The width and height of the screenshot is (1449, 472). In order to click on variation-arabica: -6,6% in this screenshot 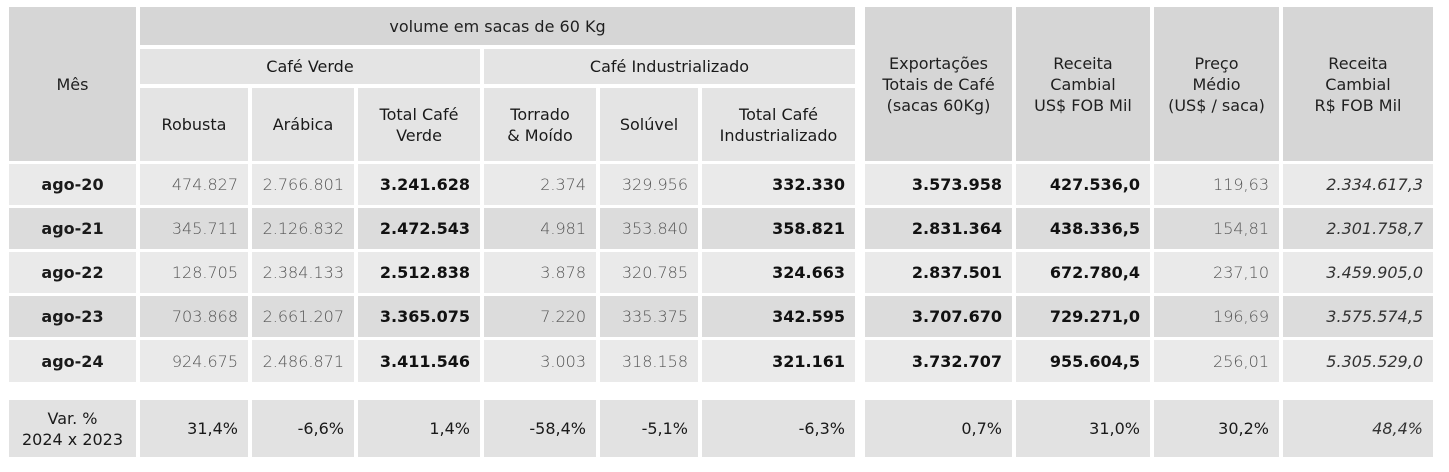, I will do `click(303, 428)`.